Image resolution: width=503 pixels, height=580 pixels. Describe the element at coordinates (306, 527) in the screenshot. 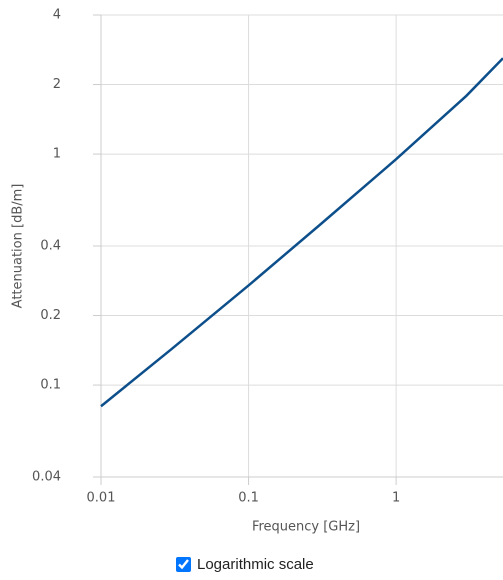

I see `x-axis-label: Frequency [GHz]` at that location.